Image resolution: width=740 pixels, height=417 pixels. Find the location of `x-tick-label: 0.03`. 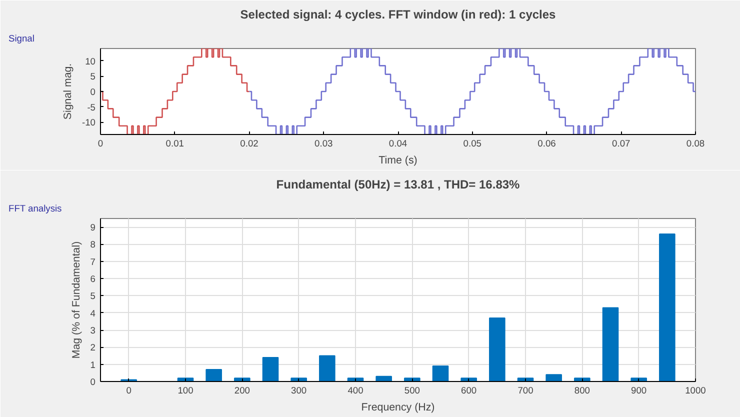

x-tick-label: 0.03 is located at coordinates (323, 143).